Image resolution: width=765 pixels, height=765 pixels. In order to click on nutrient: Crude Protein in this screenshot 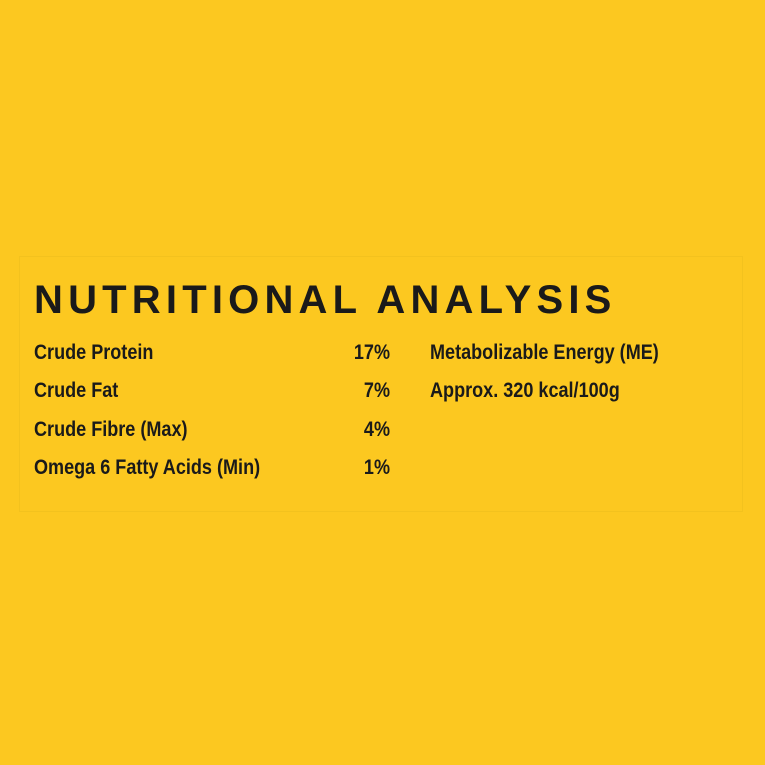, I will do `click(94, 352)`.